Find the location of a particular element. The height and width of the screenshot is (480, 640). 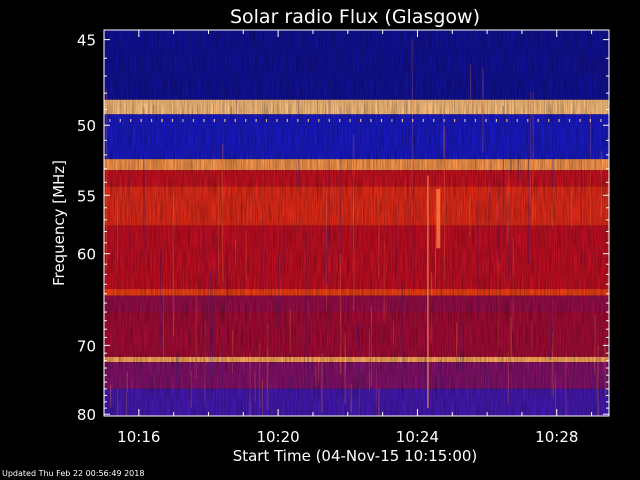

burst-features is located at coordinates (434, 292).